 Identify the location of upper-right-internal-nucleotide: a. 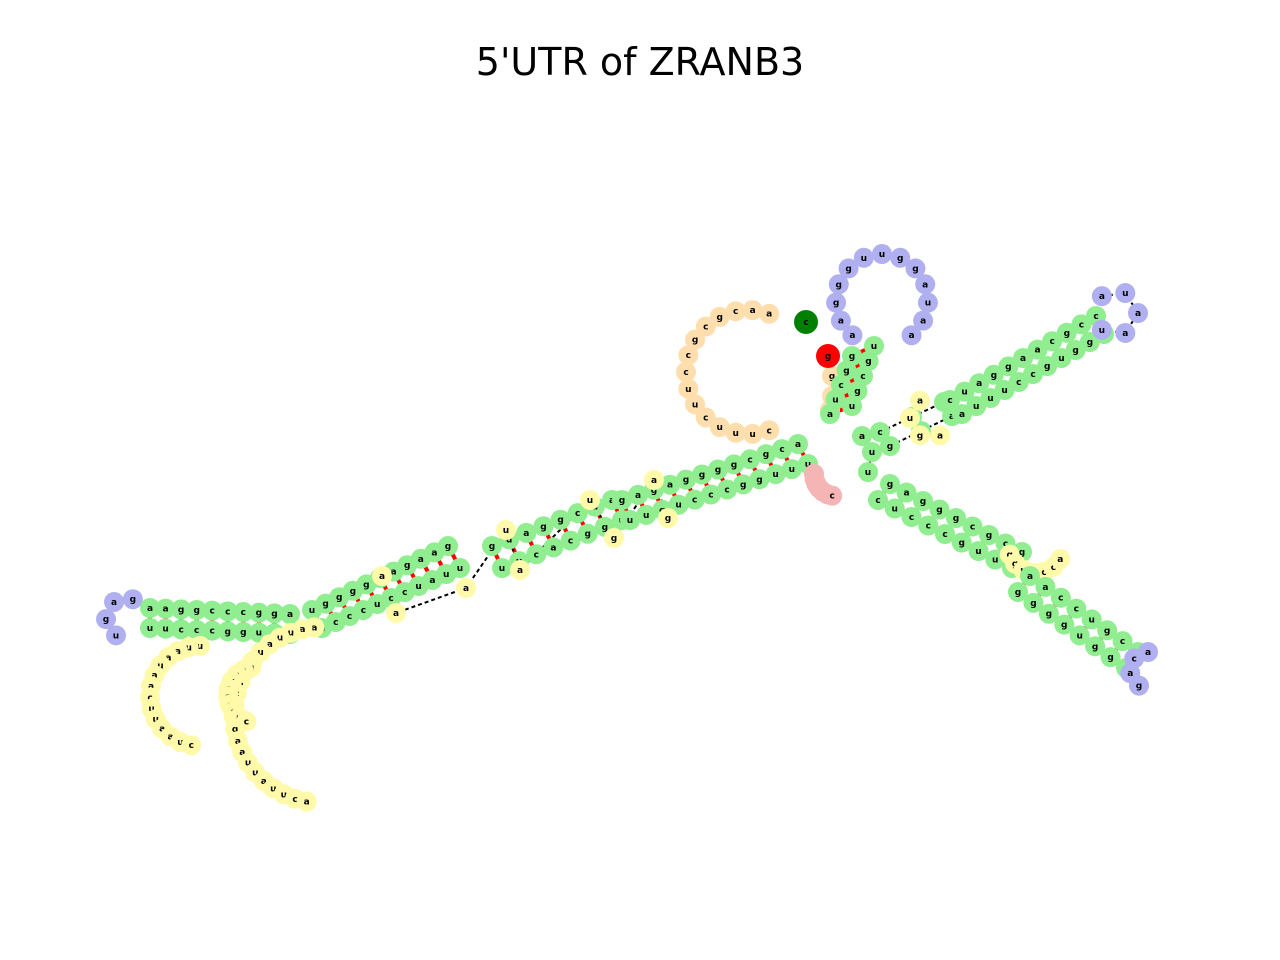
(920, 400).